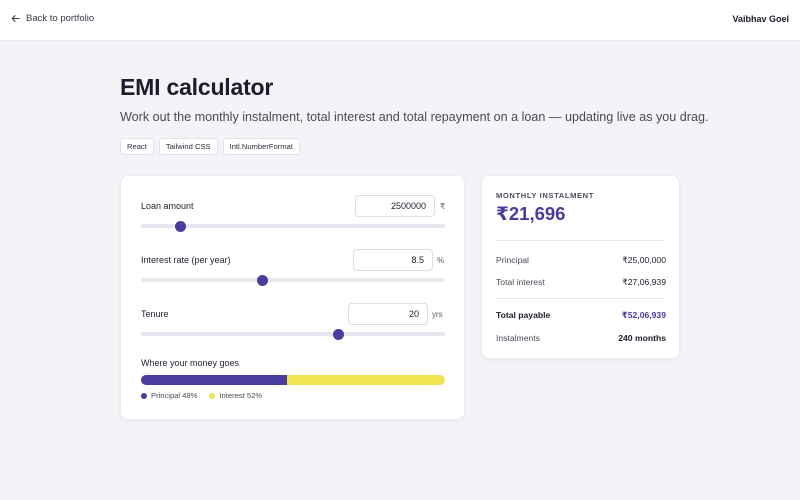  I want to click on legend-principal-label: Principal 48%, so click(174, 395).